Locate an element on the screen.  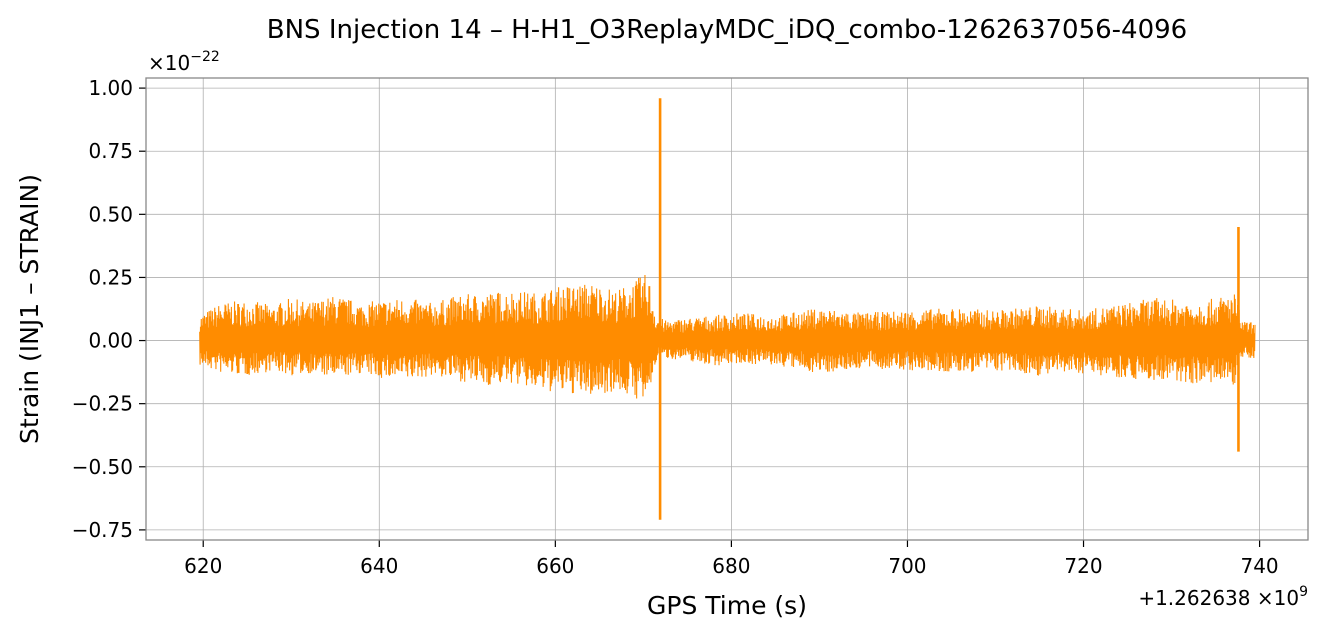
x-tick-label: 720 is located at coordinates (1083, 566).